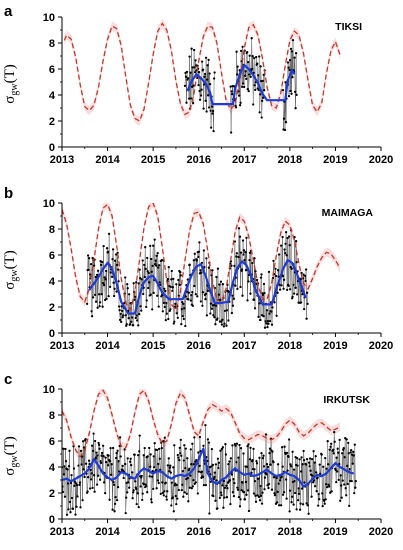  What do you see at coordinates (209, 470) in the screenshot?
I see `observed-line` at bounding box center [209, 470].